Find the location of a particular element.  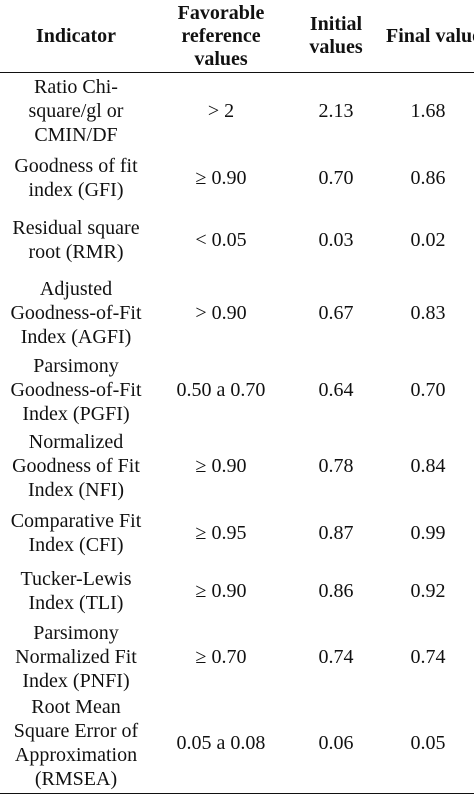

final-cell: 0.92 is located at coordinates (428, 591).